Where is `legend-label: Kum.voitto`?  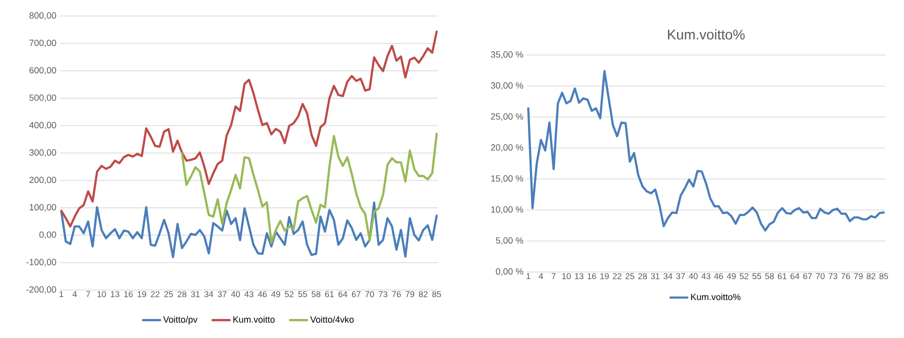 legend-label: Kum.voitto is located at coordinates (254, 319).